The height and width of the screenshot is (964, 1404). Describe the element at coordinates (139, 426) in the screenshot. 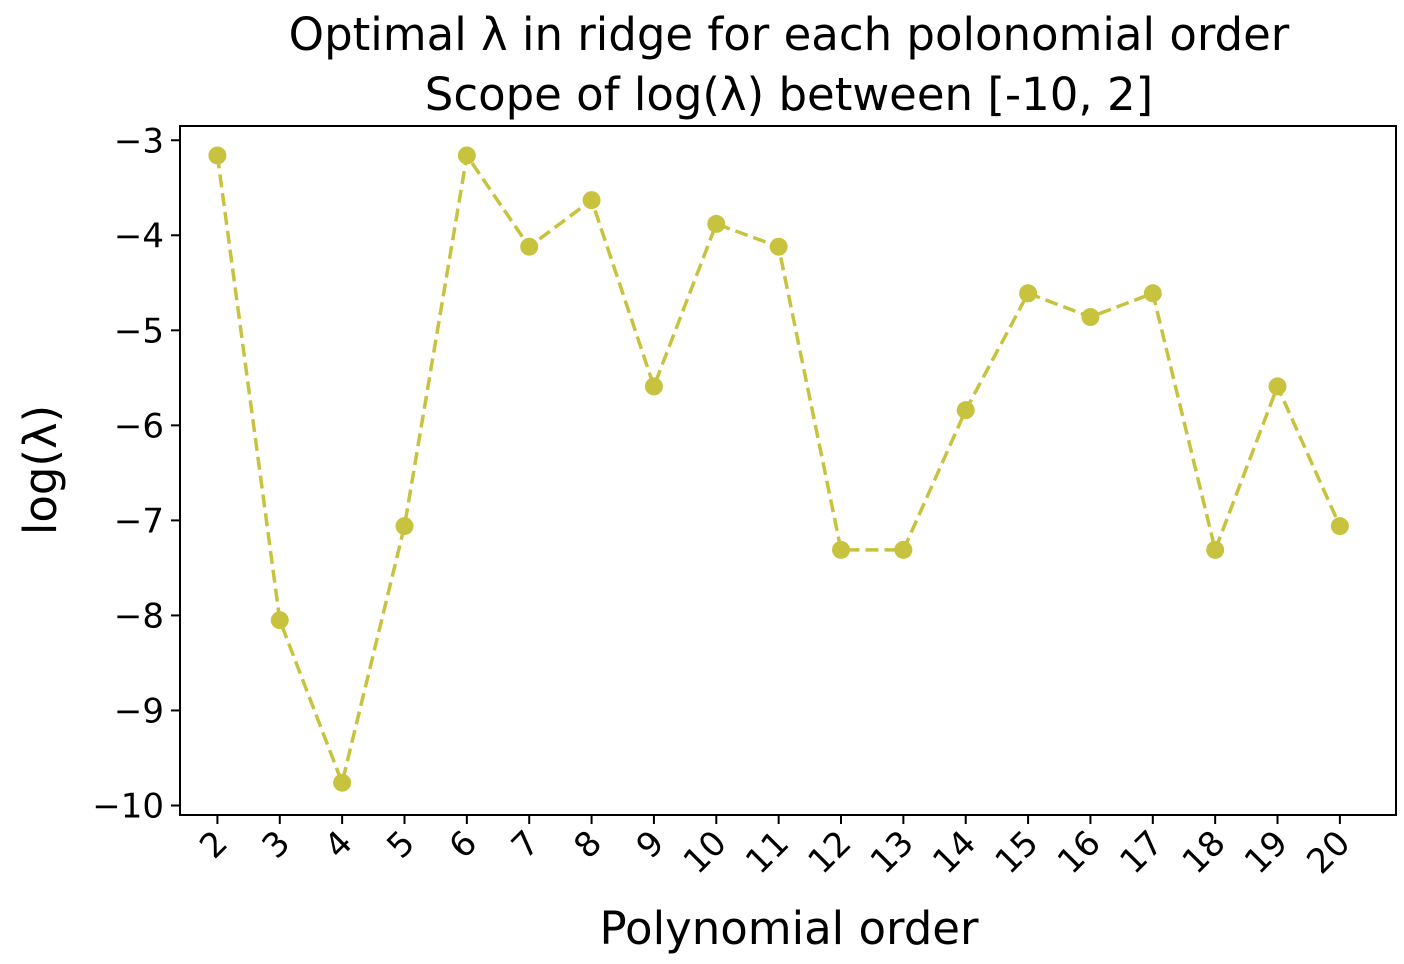

I see `y-tick-label: −6` at that location.